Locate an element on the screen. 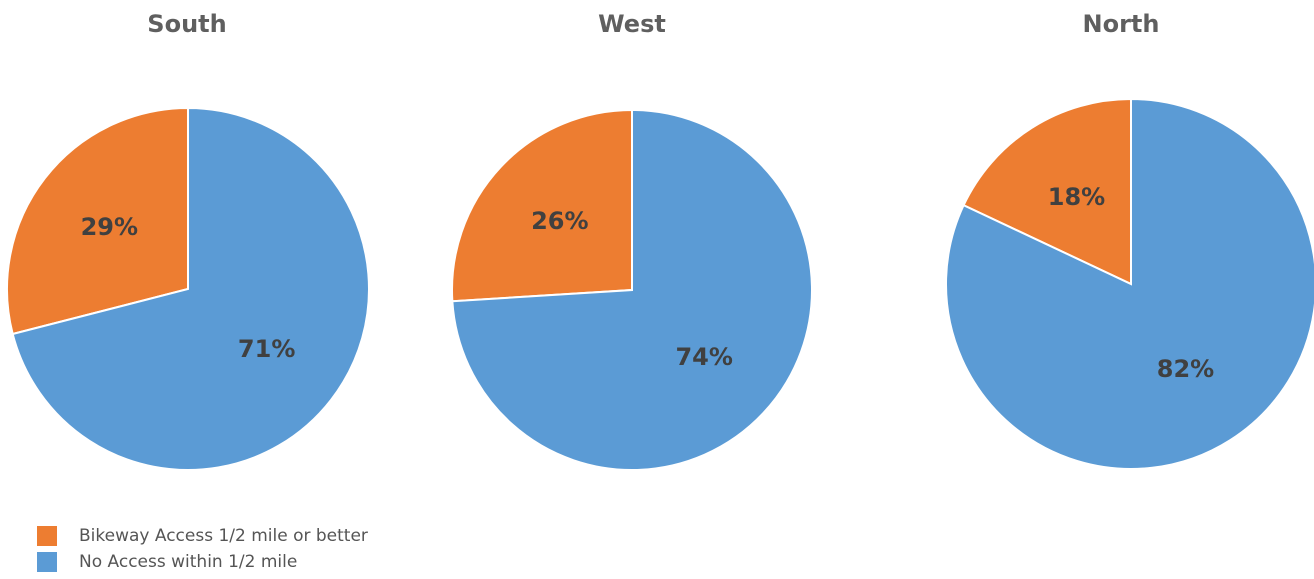 Image resolution: width=1314 pixels, height=579 pixels. data-label-west-no-access: 74% is located at coordinates (703, 357).